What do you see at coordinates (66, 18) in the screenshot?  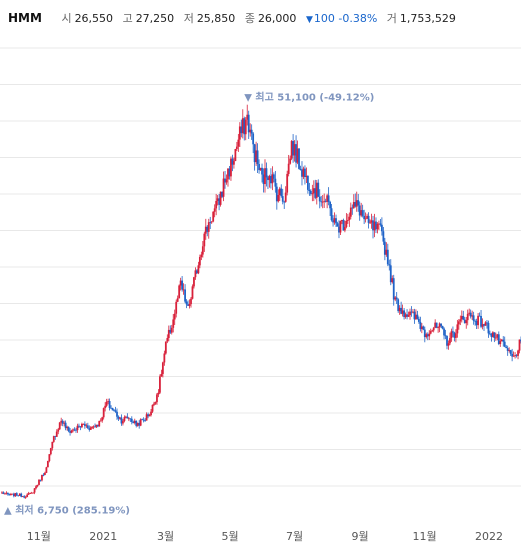 I see `open-label: 시` at bounding box center [66, 18].